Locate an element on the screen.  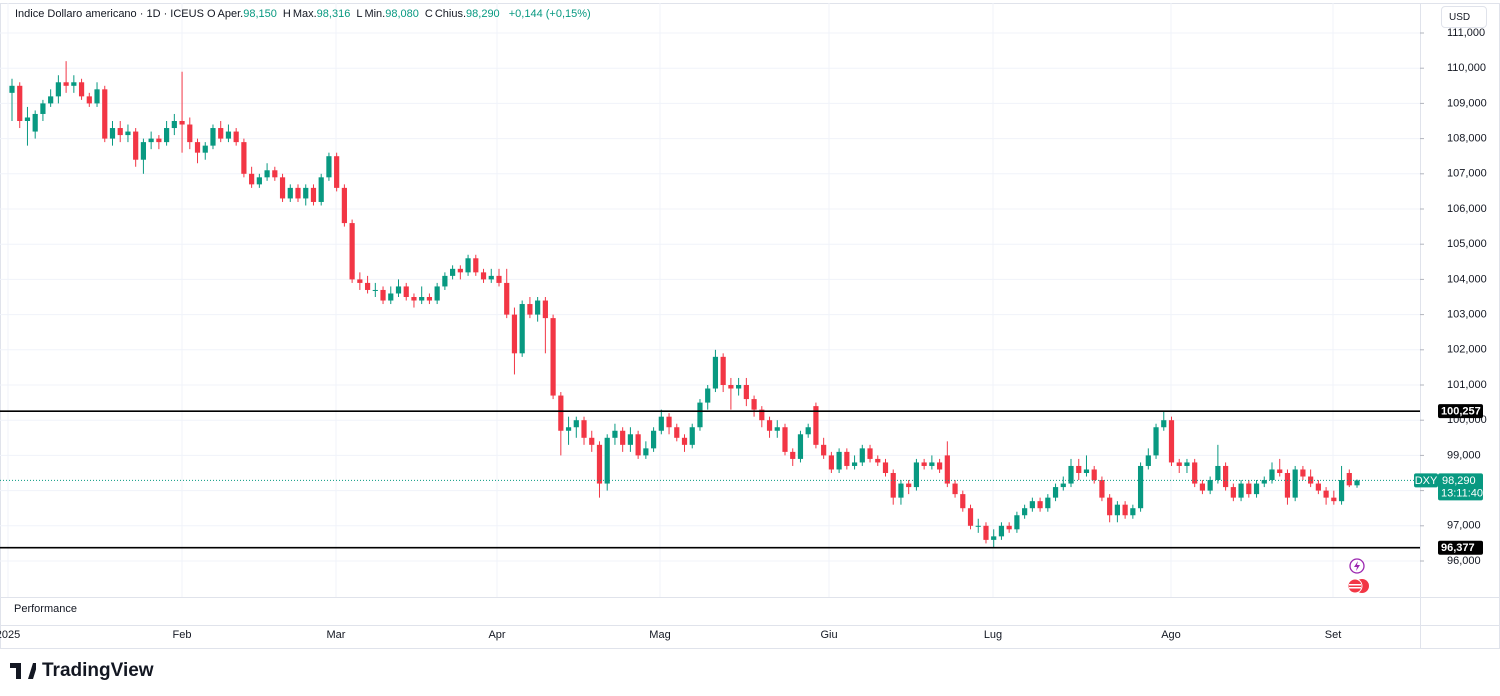
ohlc-name: Max. is located at coordinates (304, 14).